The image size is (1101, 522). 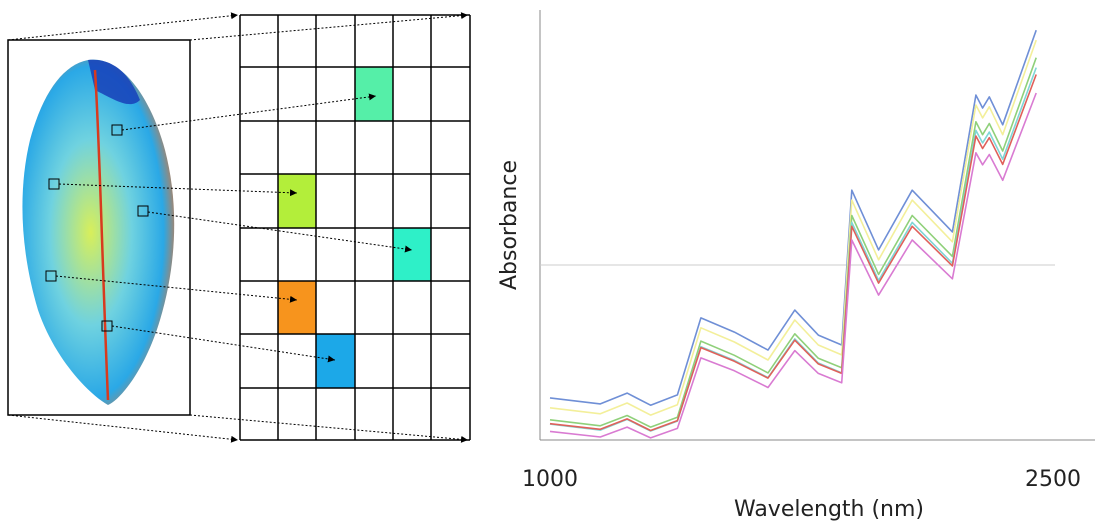 I want to click on y-axis-label: Absorbance, so click(x=509, y=225).